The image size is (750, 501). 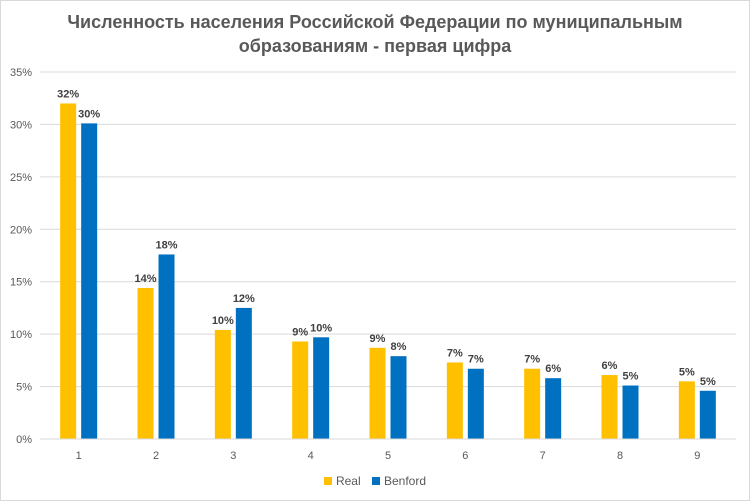 I want to click on x-tick-label: 1, so click(x=79, y=456).